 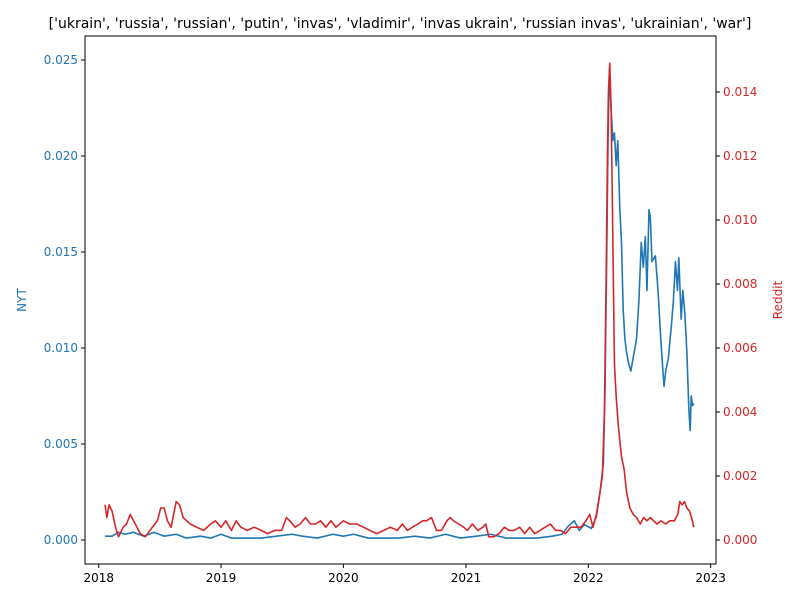 I want to click on right-y-tick-label: 0.012, so click(x=740, y=156).